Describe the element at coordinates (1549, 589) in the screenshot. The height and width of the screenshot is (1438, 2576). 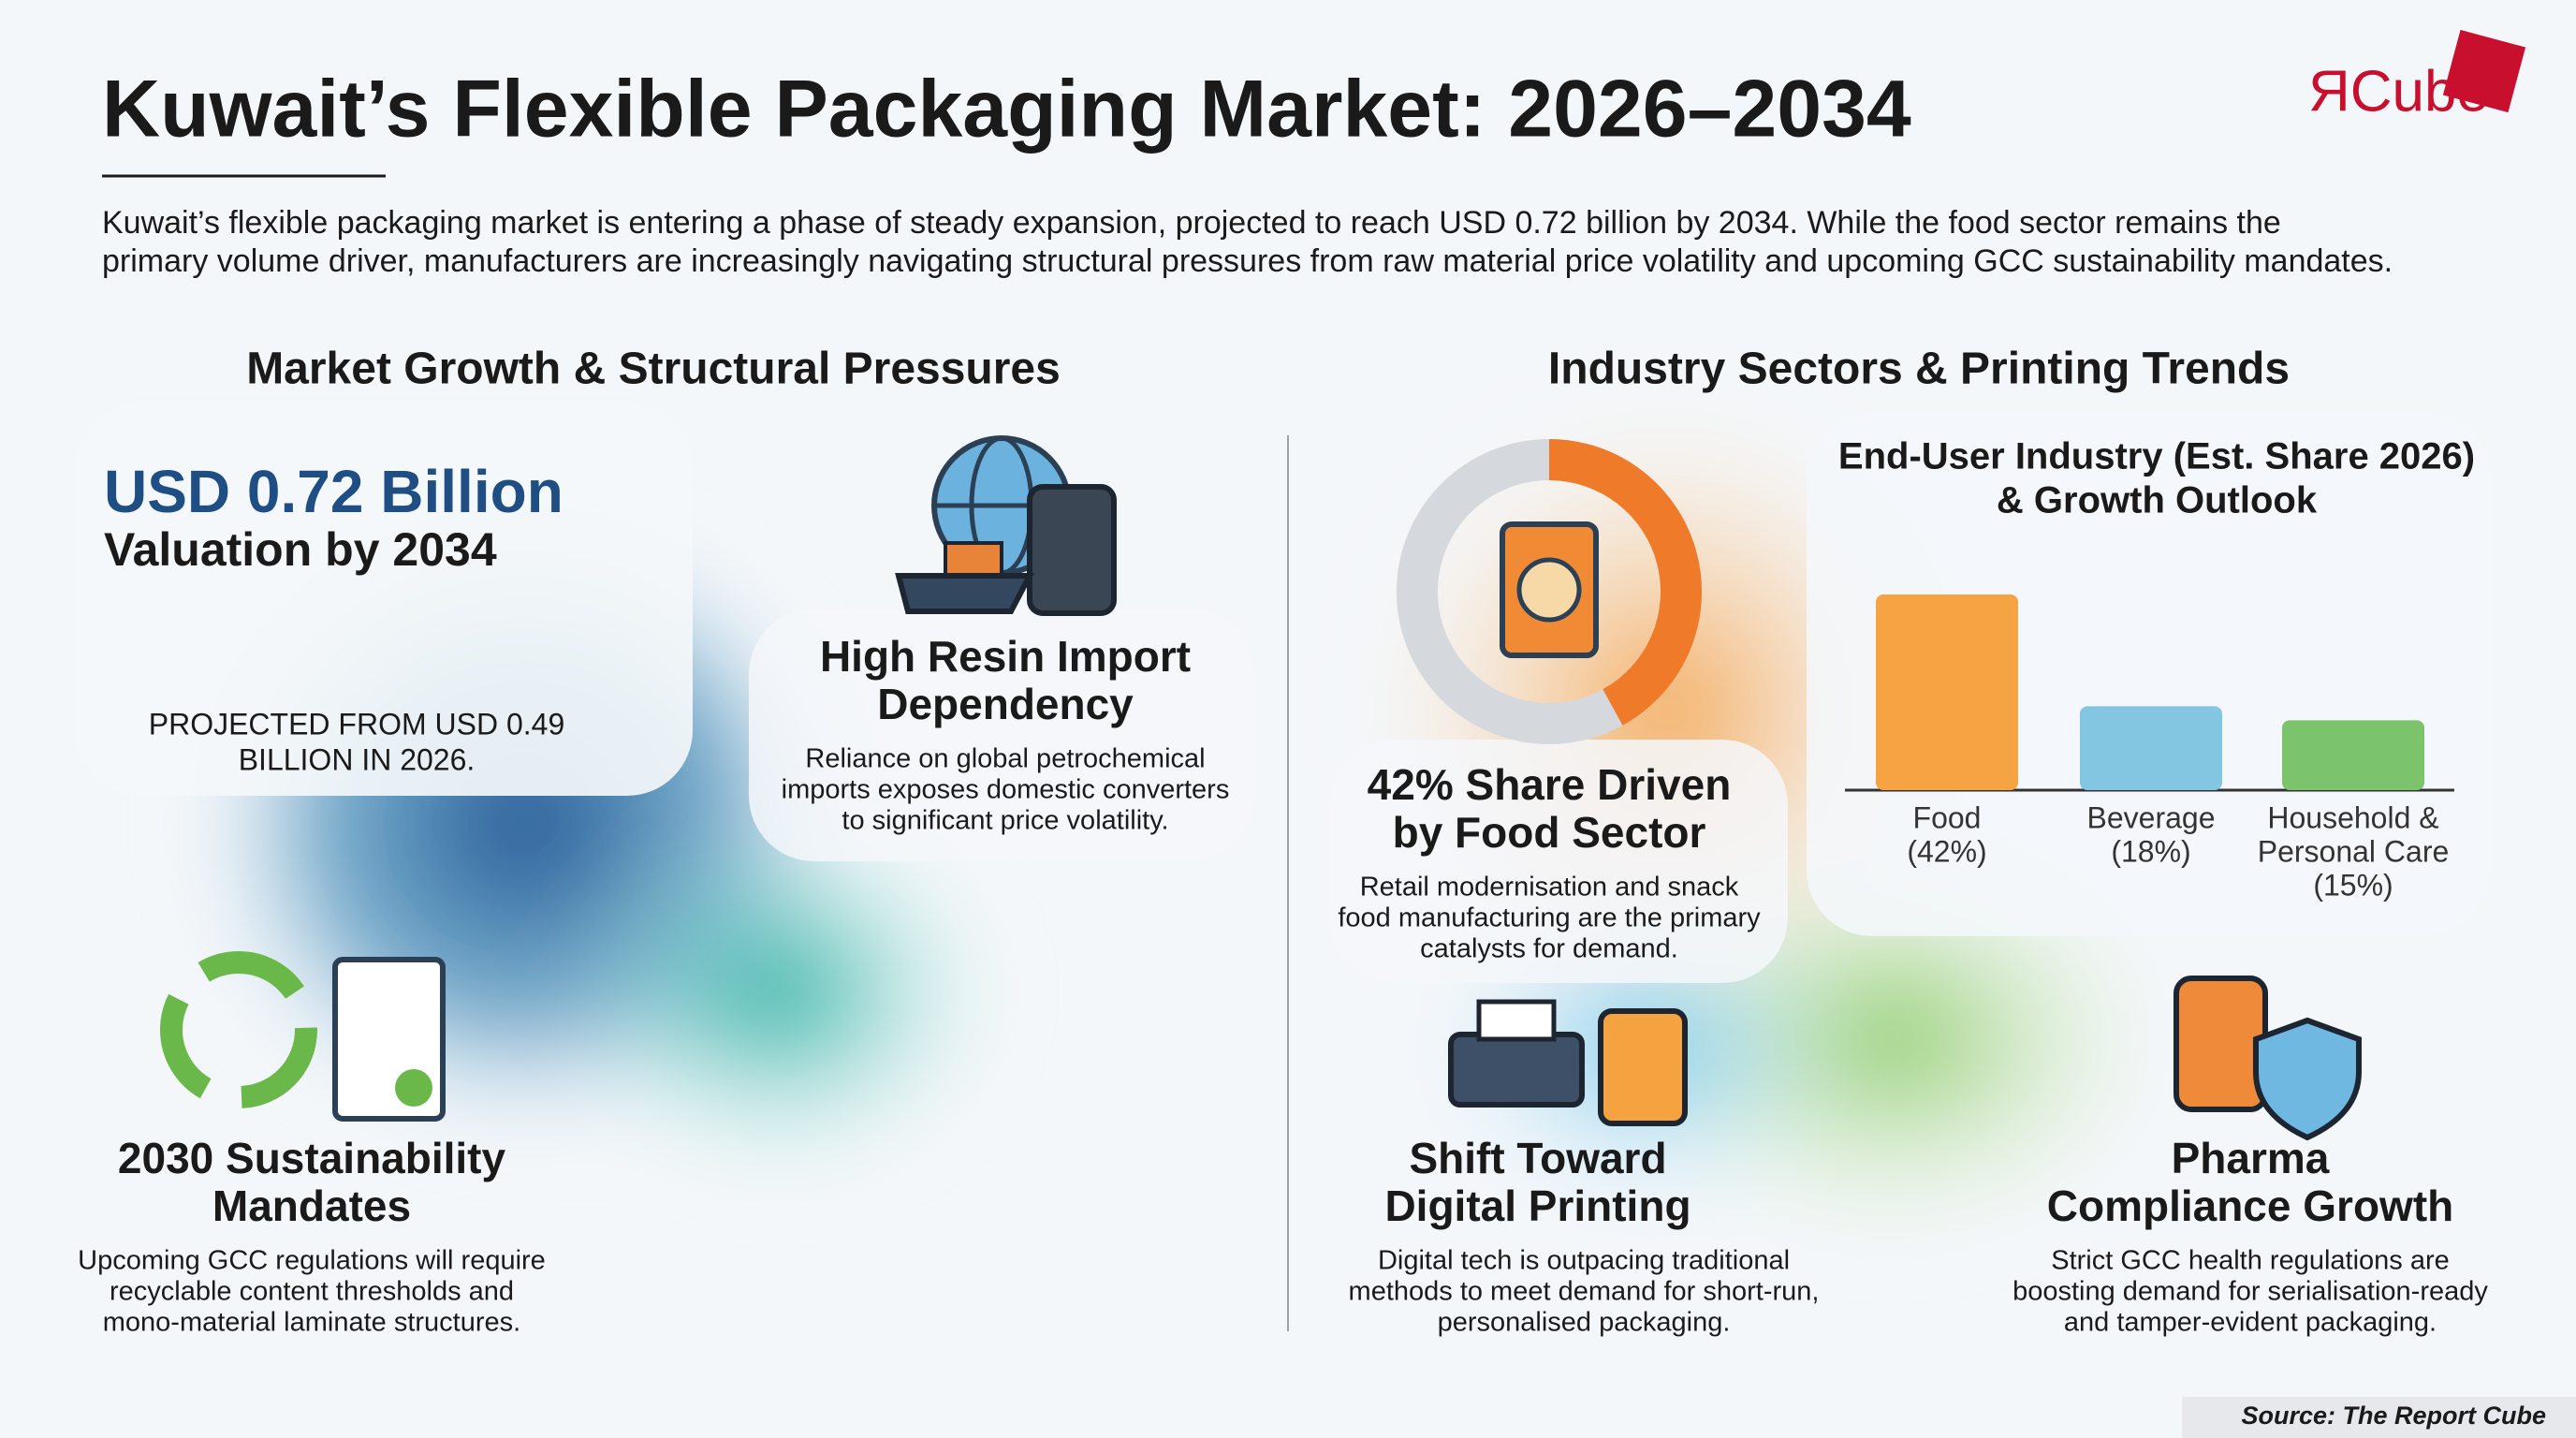
I see `snack-bag-icon` at that location.